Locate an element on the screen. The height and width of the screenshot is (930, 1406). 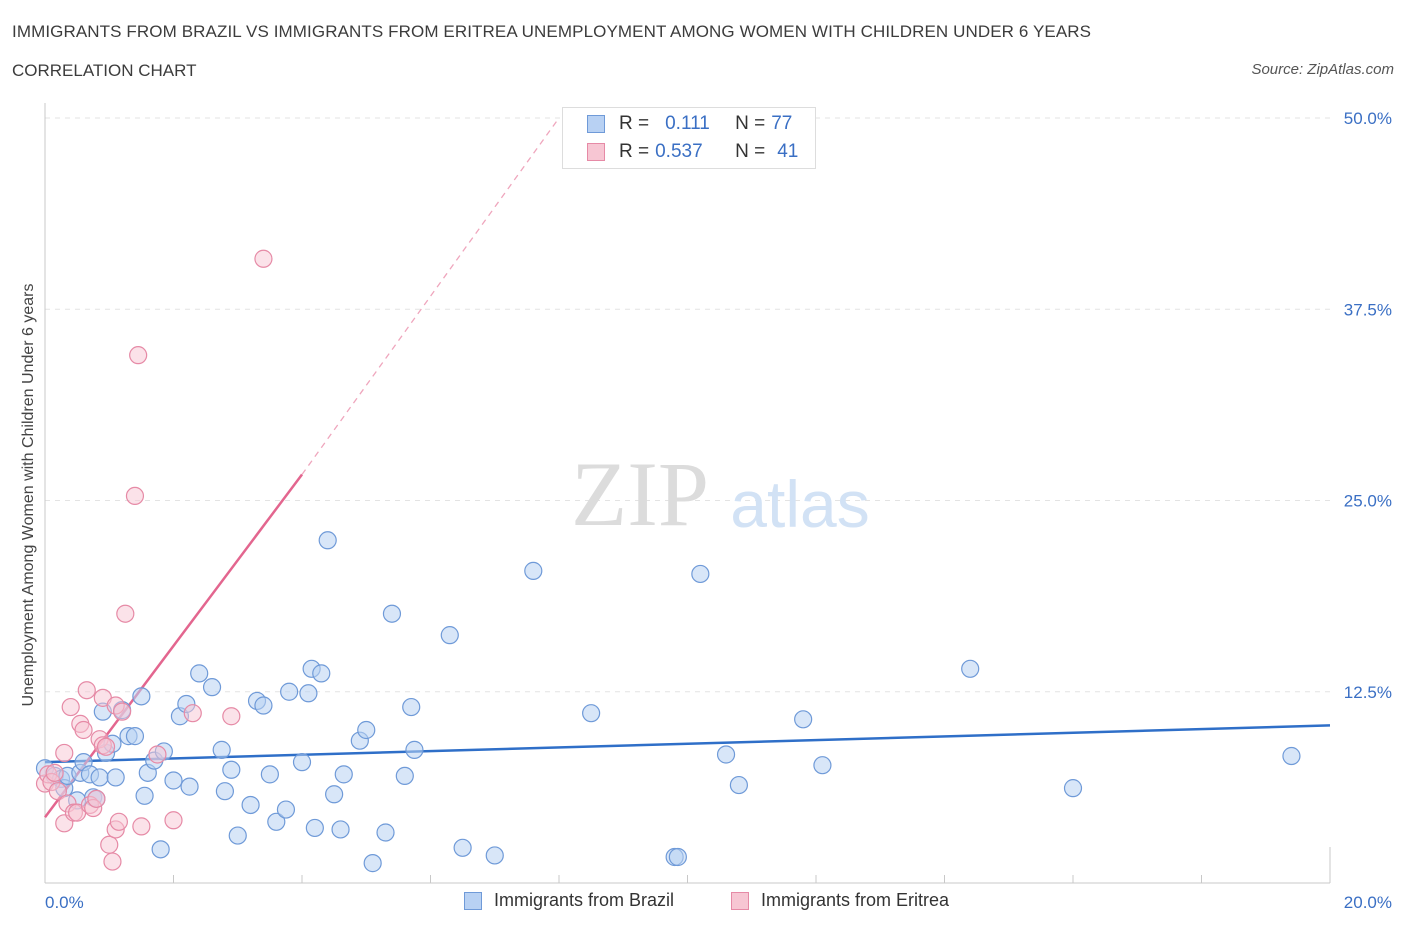
y-tick-label: 50.0% is located at coordinates (1368, 118).